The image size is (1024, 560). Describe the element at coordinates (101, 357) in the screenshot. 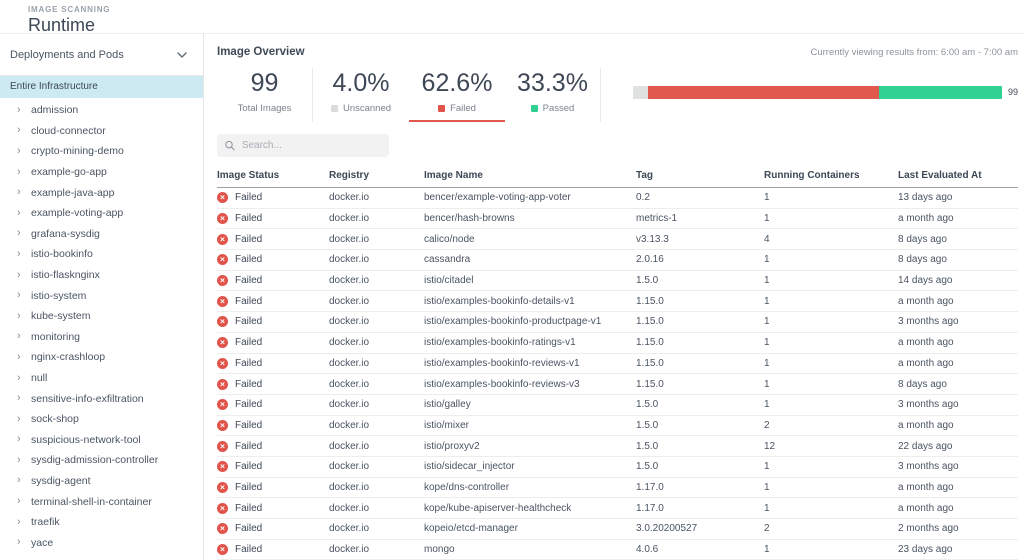

I see `sidebar-item: › nginx-crashloop` at that location.